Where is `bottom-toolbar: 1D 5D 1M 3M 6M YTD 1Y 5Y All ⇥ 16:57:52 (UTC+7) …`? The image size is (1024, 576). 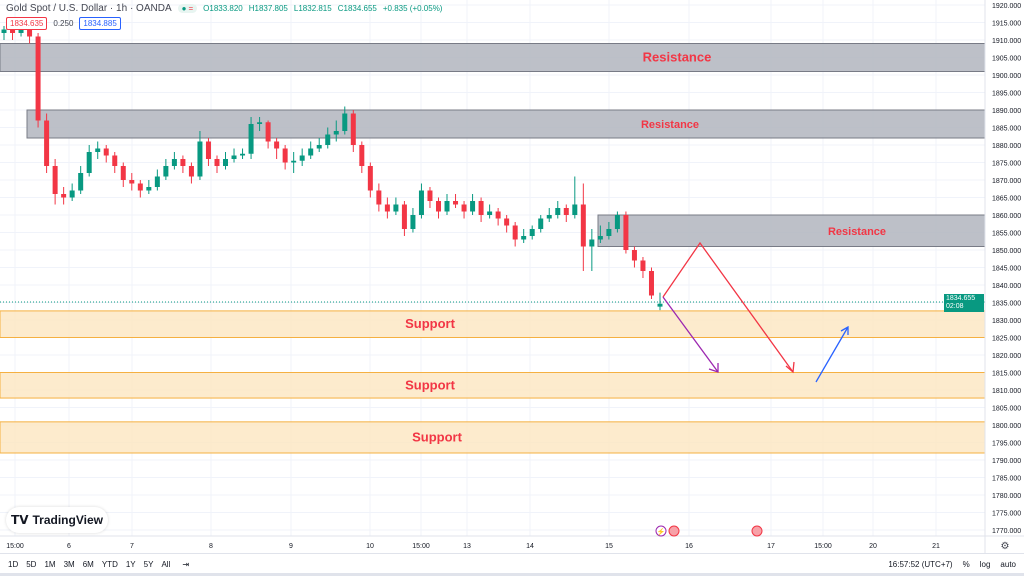 bottom-toolbar: 1D 5D 1M 3M 6M YTD 1Y 5Y All ⇥ 16:57:52 (UTC+7) … is located at coordinates (512, 563).